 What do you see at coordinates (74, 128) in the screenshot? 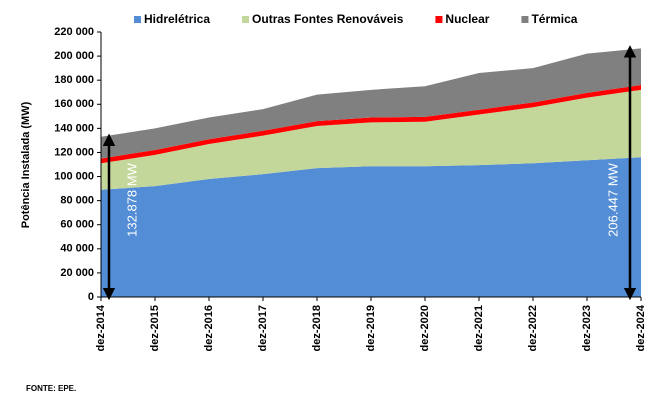
I see `y-tick-label: 140 000` at bounding box center [74, 128].